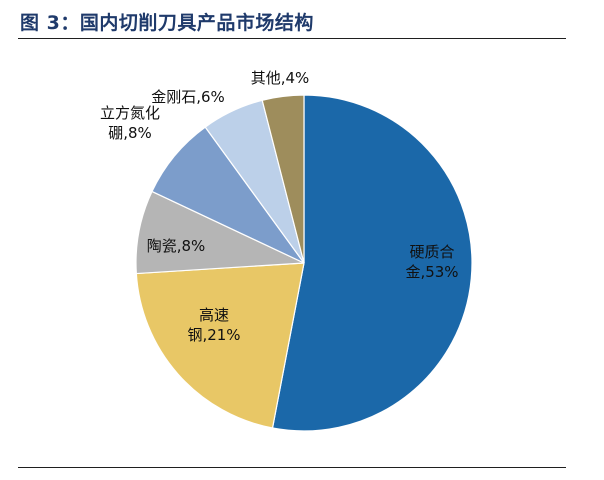 This screenshot has height=480, width=604. What do you see at coordinates (292, 38) in the screenshot?
I see `title-rule` at bounding box center [292, 38].